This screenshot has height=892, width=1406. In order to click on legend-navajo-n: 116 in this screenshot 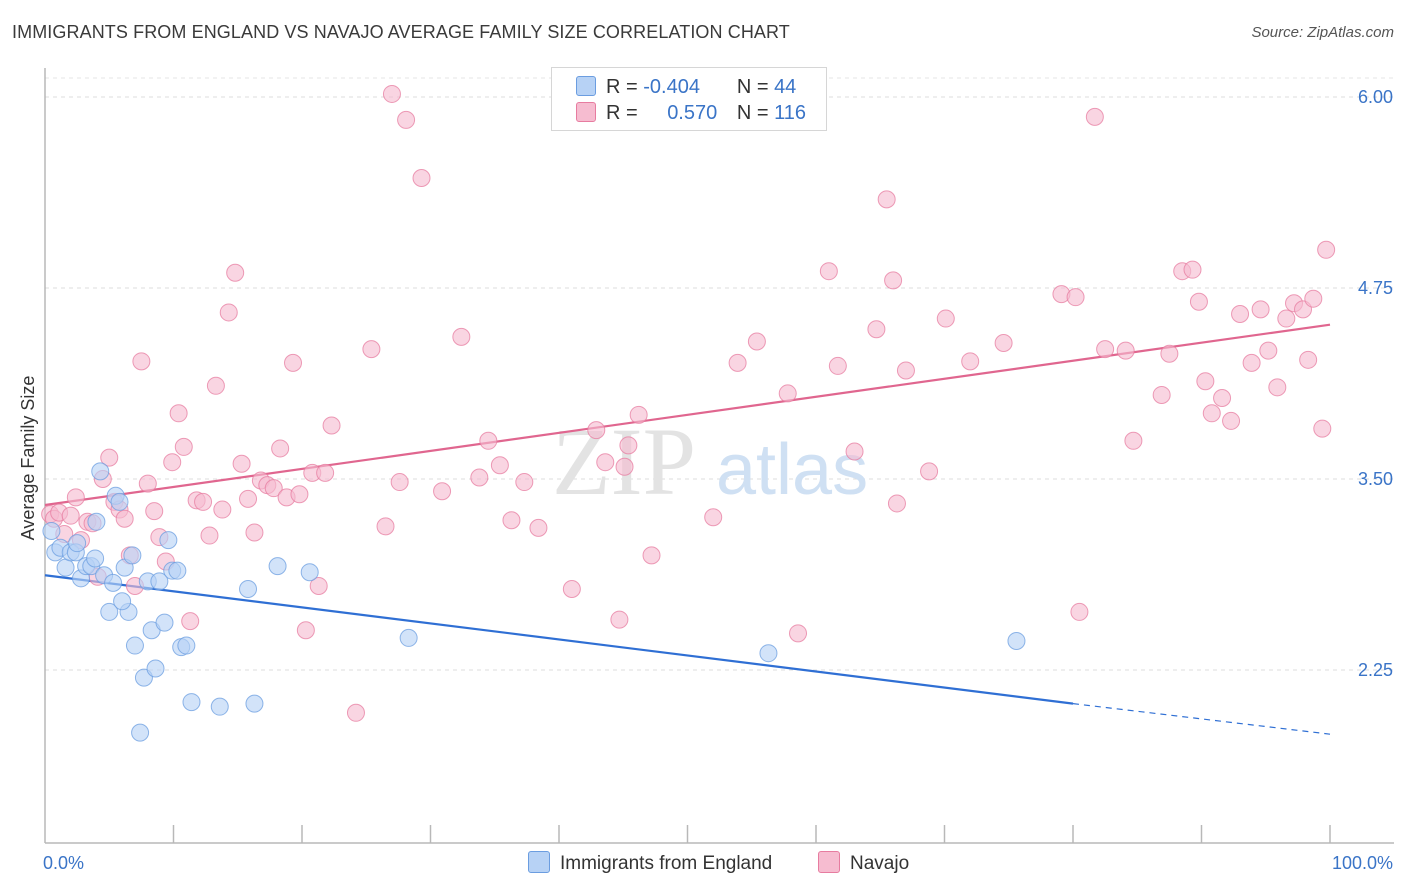, I will do `click(790, 113)`.